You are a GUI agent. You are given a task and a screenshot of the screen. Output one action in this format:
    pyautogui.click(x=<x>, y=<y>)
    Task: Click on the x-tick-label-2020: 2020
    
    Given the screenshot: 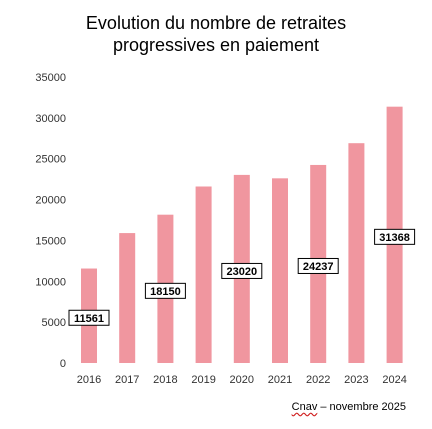 What is the action you would take?
    pyautogui.click(x=242, y=380)
    